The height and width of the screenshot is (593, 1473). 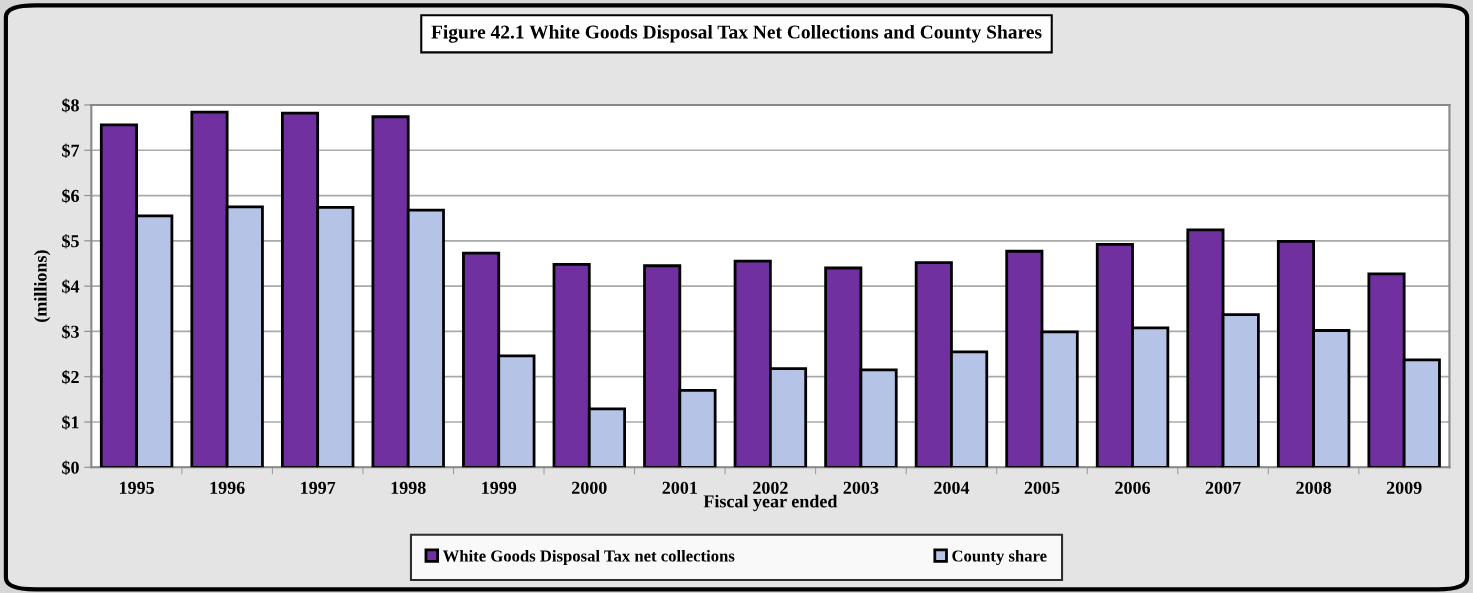 What do you see at coordinates (70, 241) in the screenshot?
I see `y-tick-label: $5` at bounding box center [70, 241].